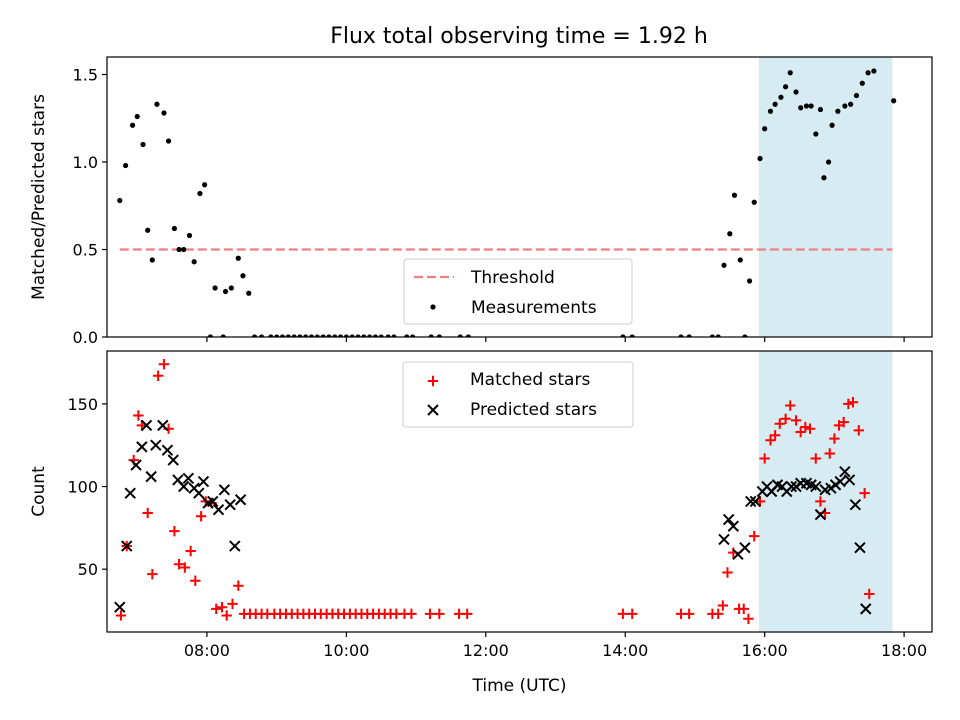 Image resolution: width=960 pixels, height=720 pixels. What do you see at coordinates (904, 650) in the screenshot?
I see `x-tick-label: 18:00` at bounding box center [904, 650].